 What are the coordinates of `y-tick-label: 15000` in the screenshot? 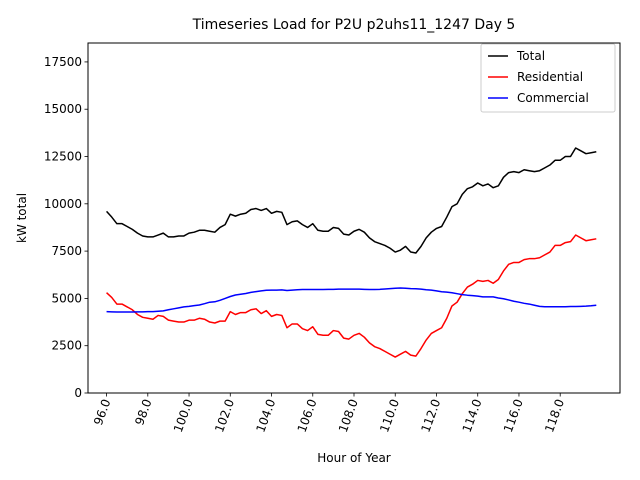 It's located at (63, 109).